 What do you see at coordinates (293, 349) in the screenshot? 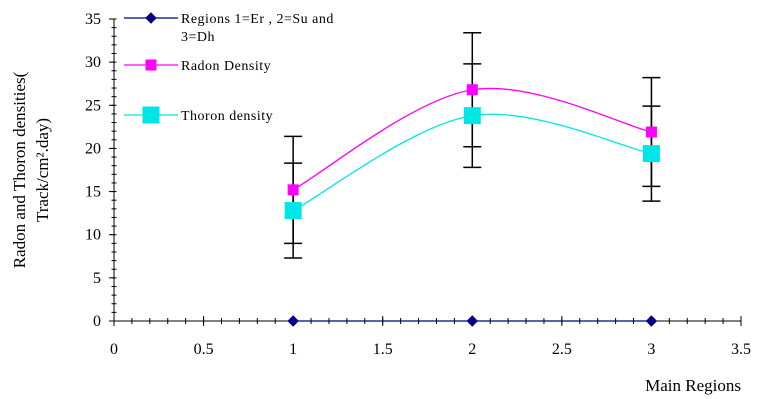
I see `x-tick-label: 1` at bounding box center [293, 349].